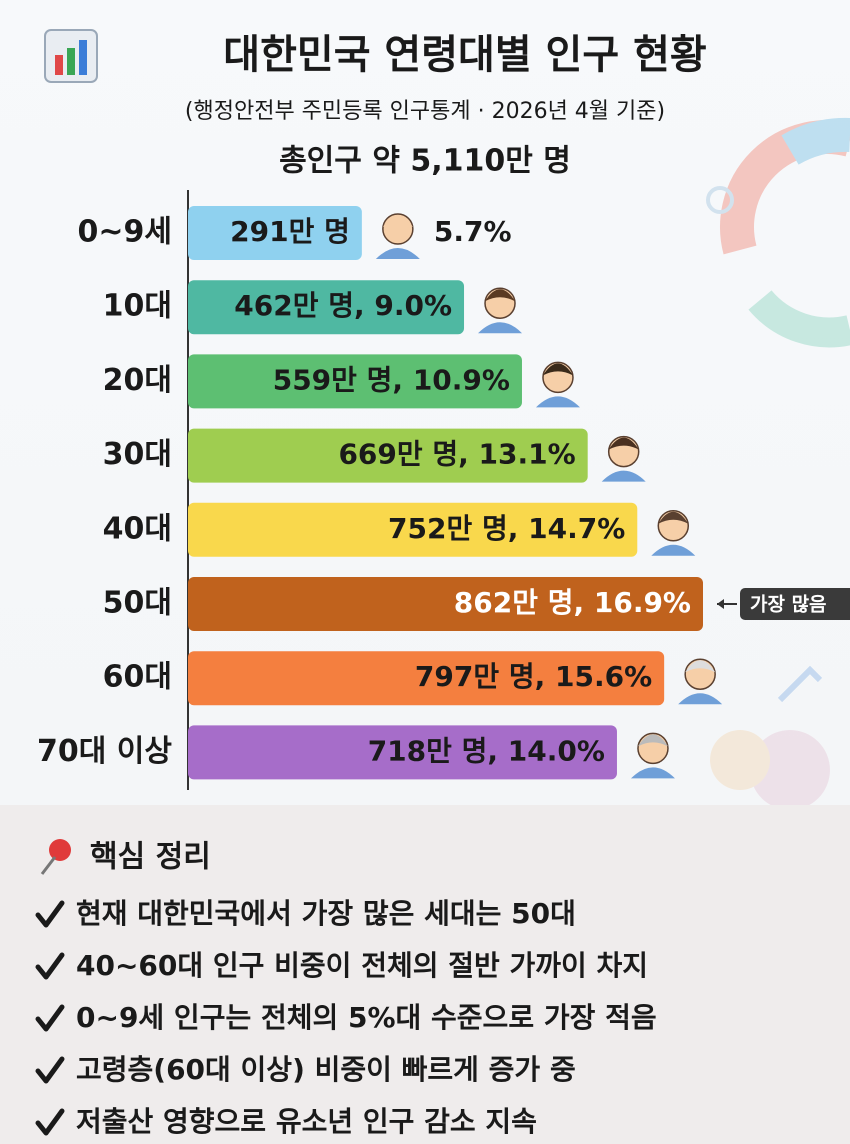  Describe the element at coordinates (473, 231) in the screenshot. I see `percent-label: 5.7%` at that location.